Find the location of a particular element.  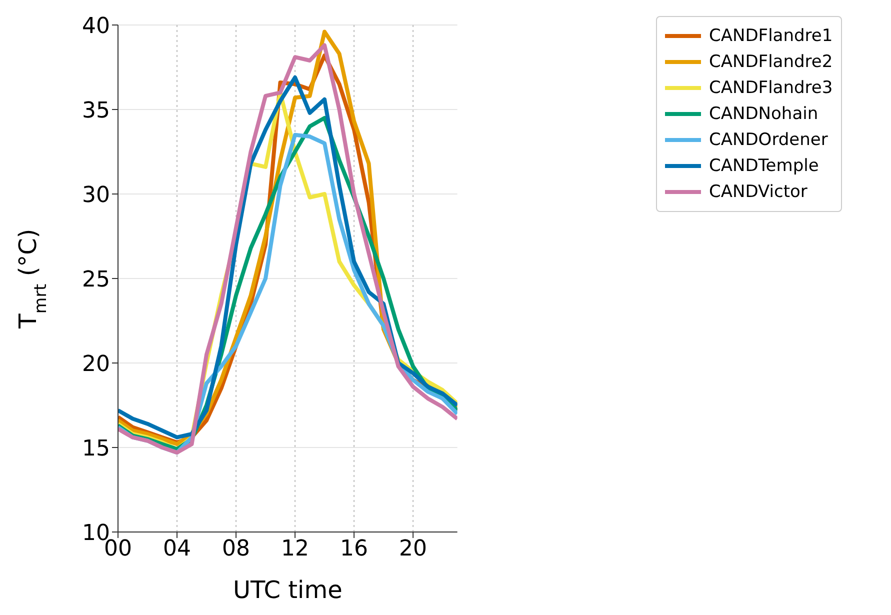

y-tick-label: 15 is located at coordinates (96, 449).